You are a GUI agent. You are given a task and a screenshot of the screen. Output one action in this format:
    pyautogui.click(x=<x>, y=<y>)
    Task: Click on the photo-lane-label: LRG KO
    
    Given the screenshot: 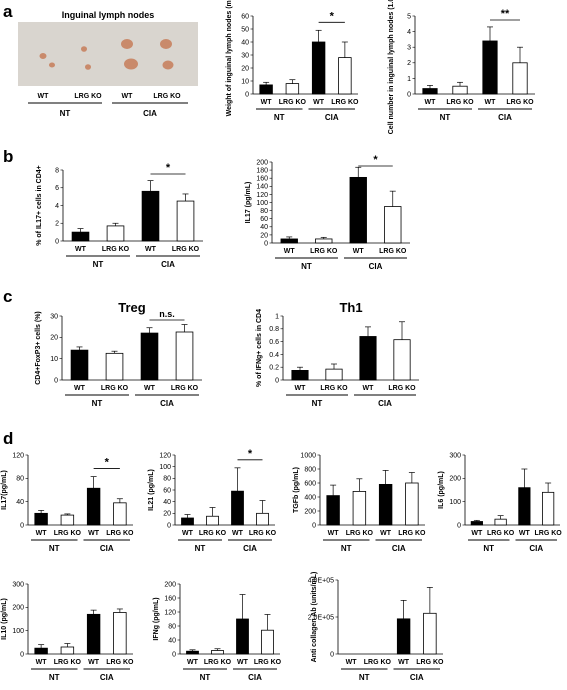 What is the action you would take?
    pyautogui.click(x=167, y=96)
    